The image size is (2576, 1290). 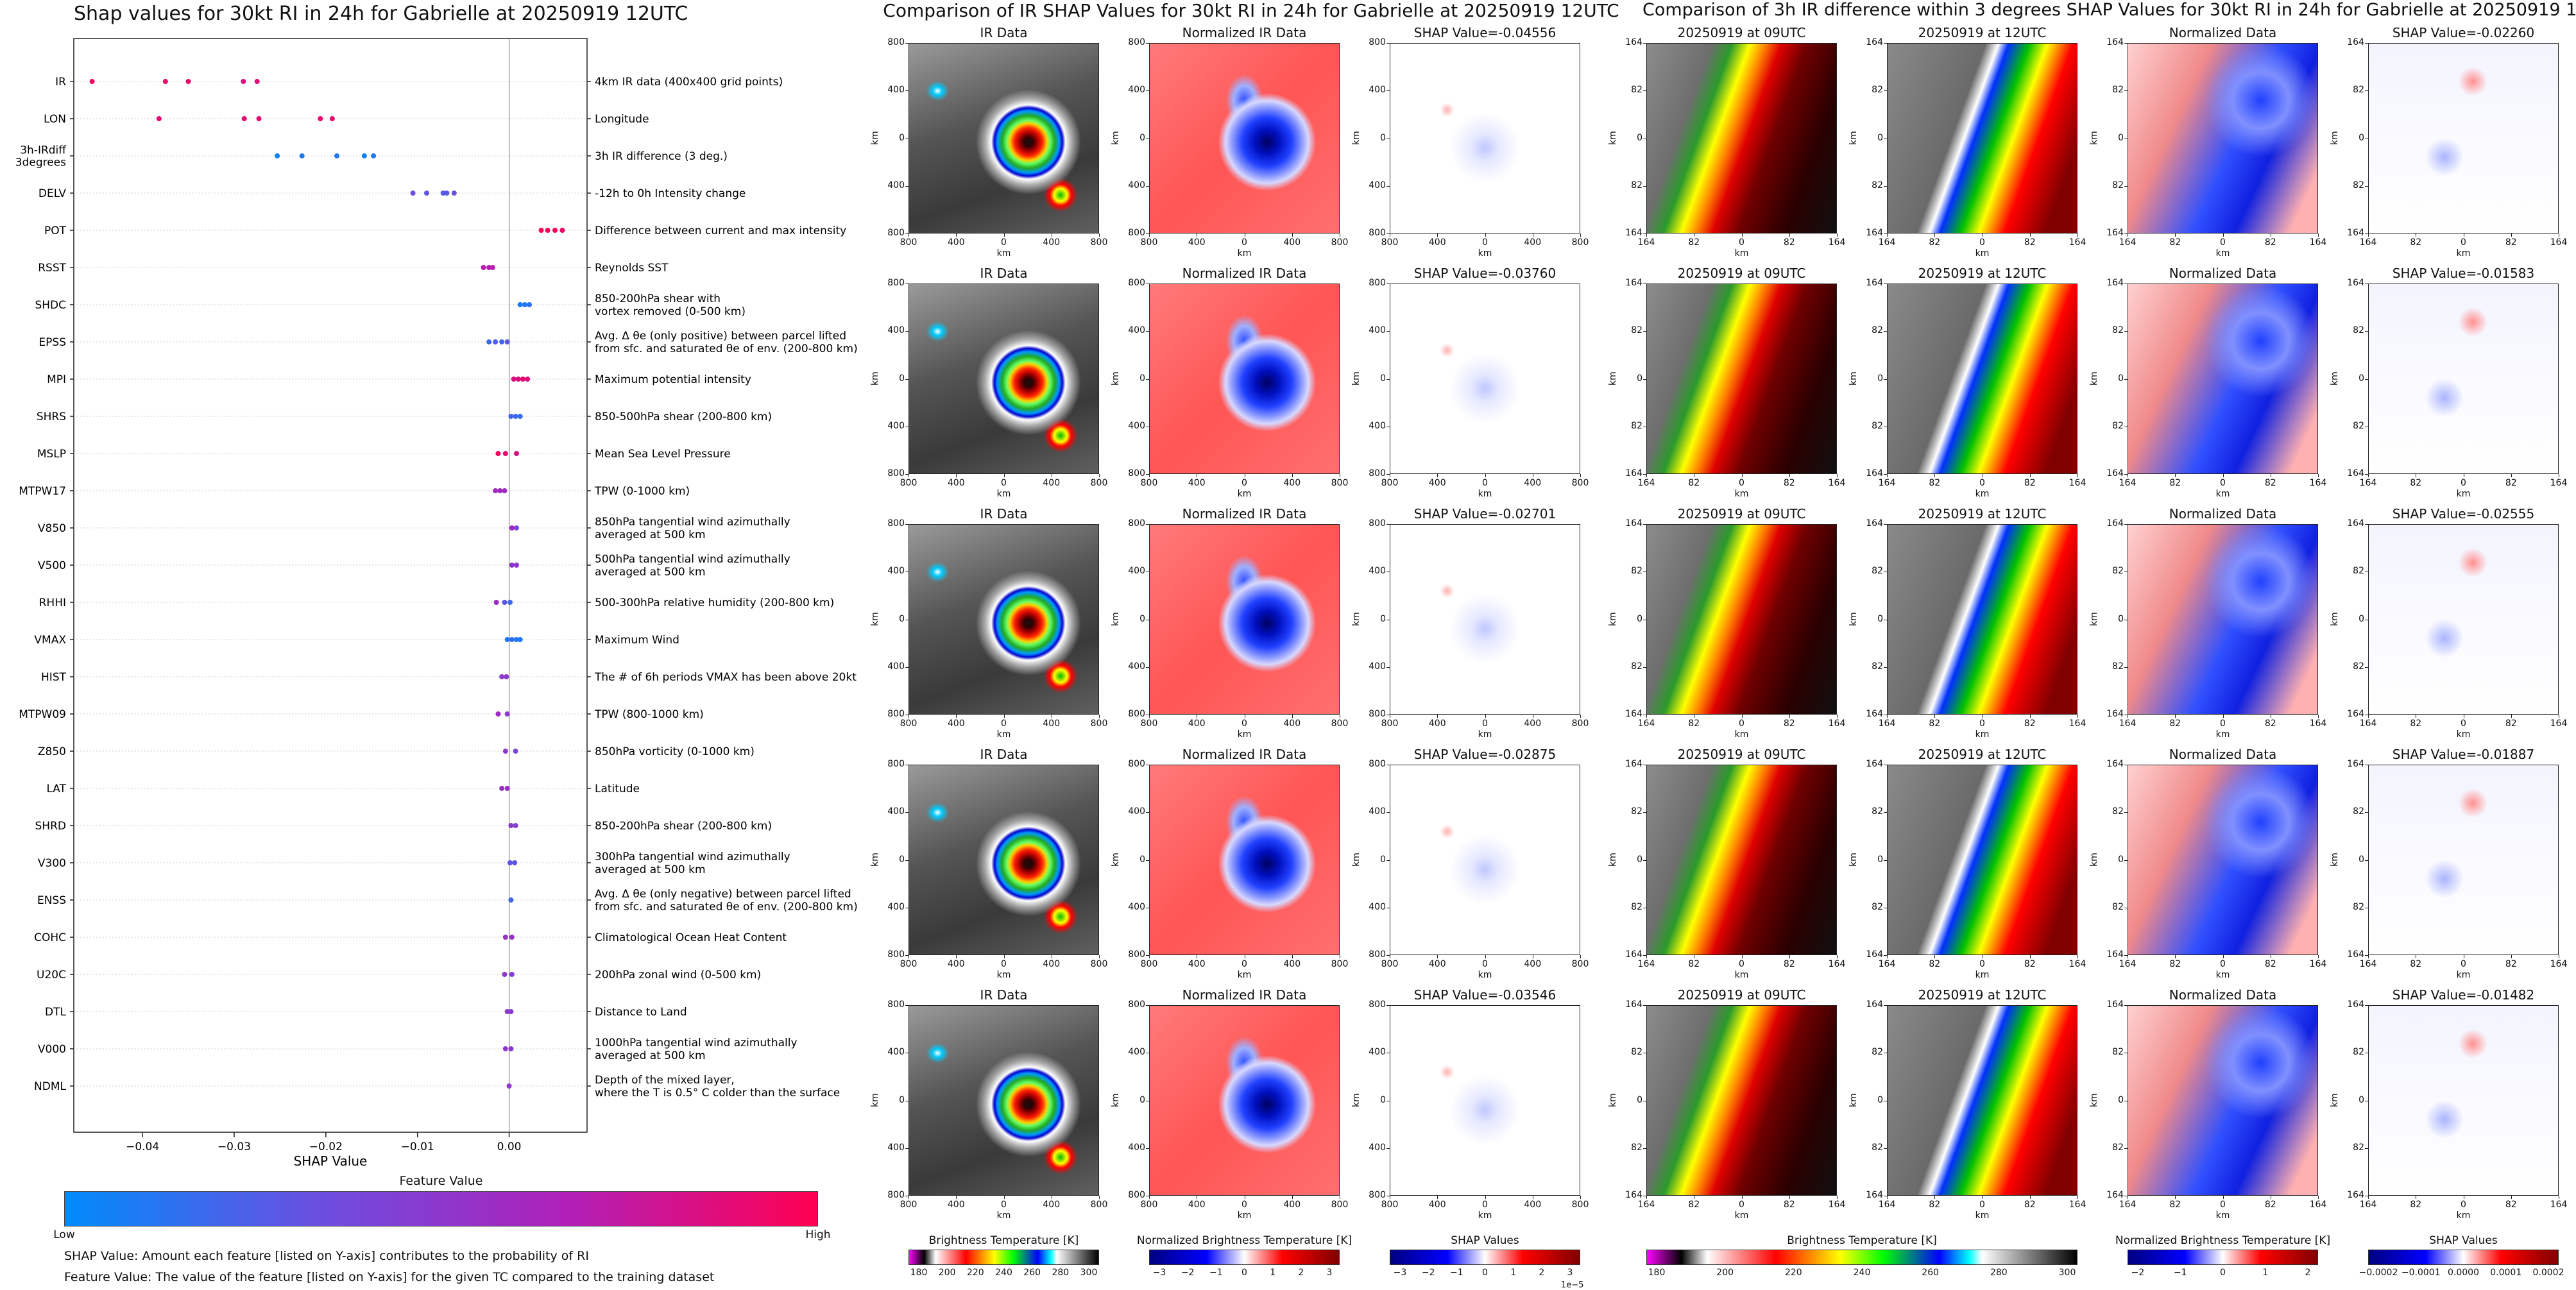 What do you see at coordinates (2067, 1273) in the screenshot?
I see `colorbar-tick: 300` at bounding box center [2067, 1273].